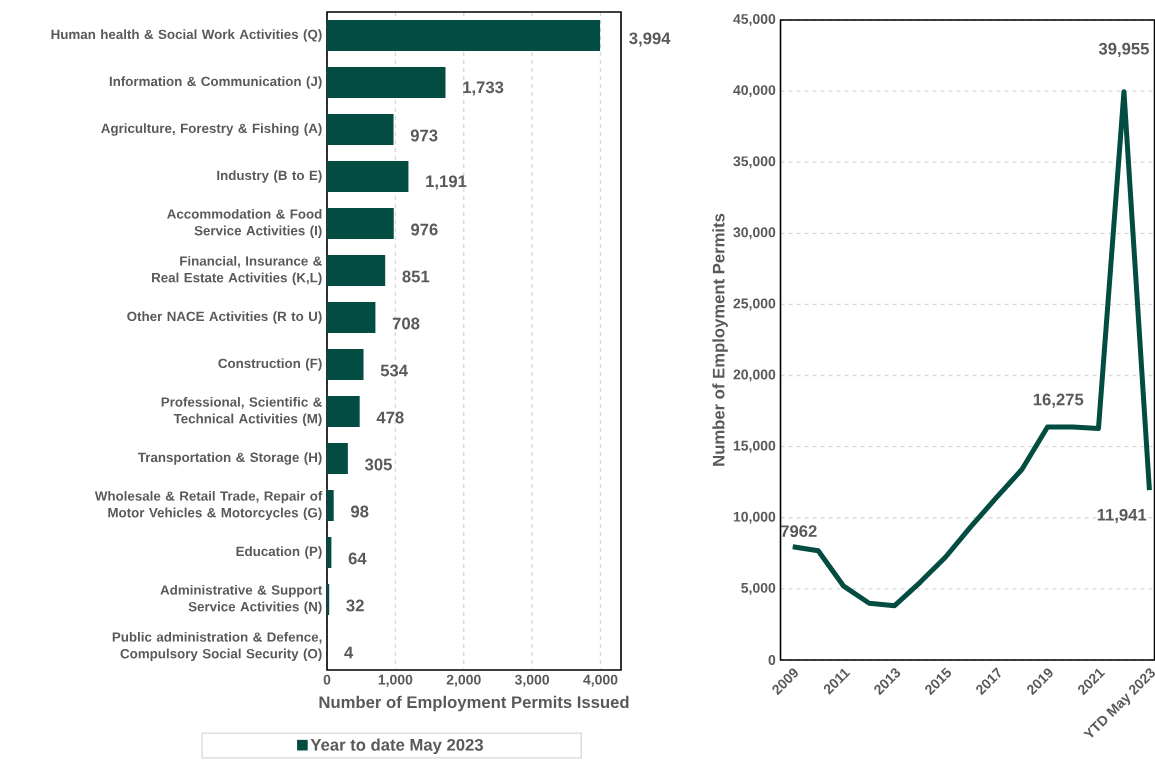 The height and width of the screenshot is (762, 1155). Describe the element at coordinates (754, 375) in the screenshot. I see `y-tick-label: 20,000` at that location.